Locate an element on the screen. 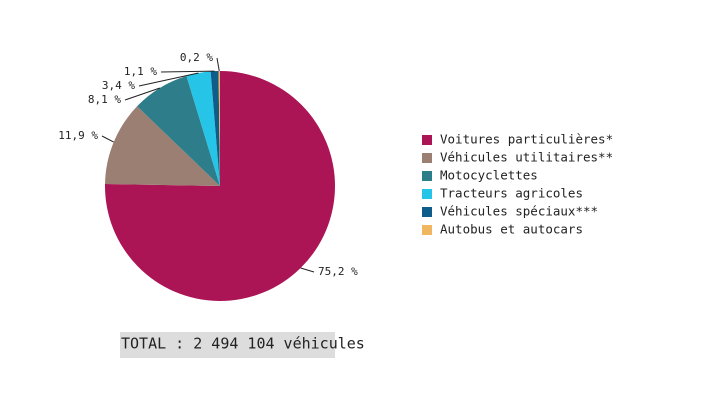 Image resolution: width=725 pixels, height=400 pixels. legend-label: Motocyclettes is located at coordinates (489, 175).